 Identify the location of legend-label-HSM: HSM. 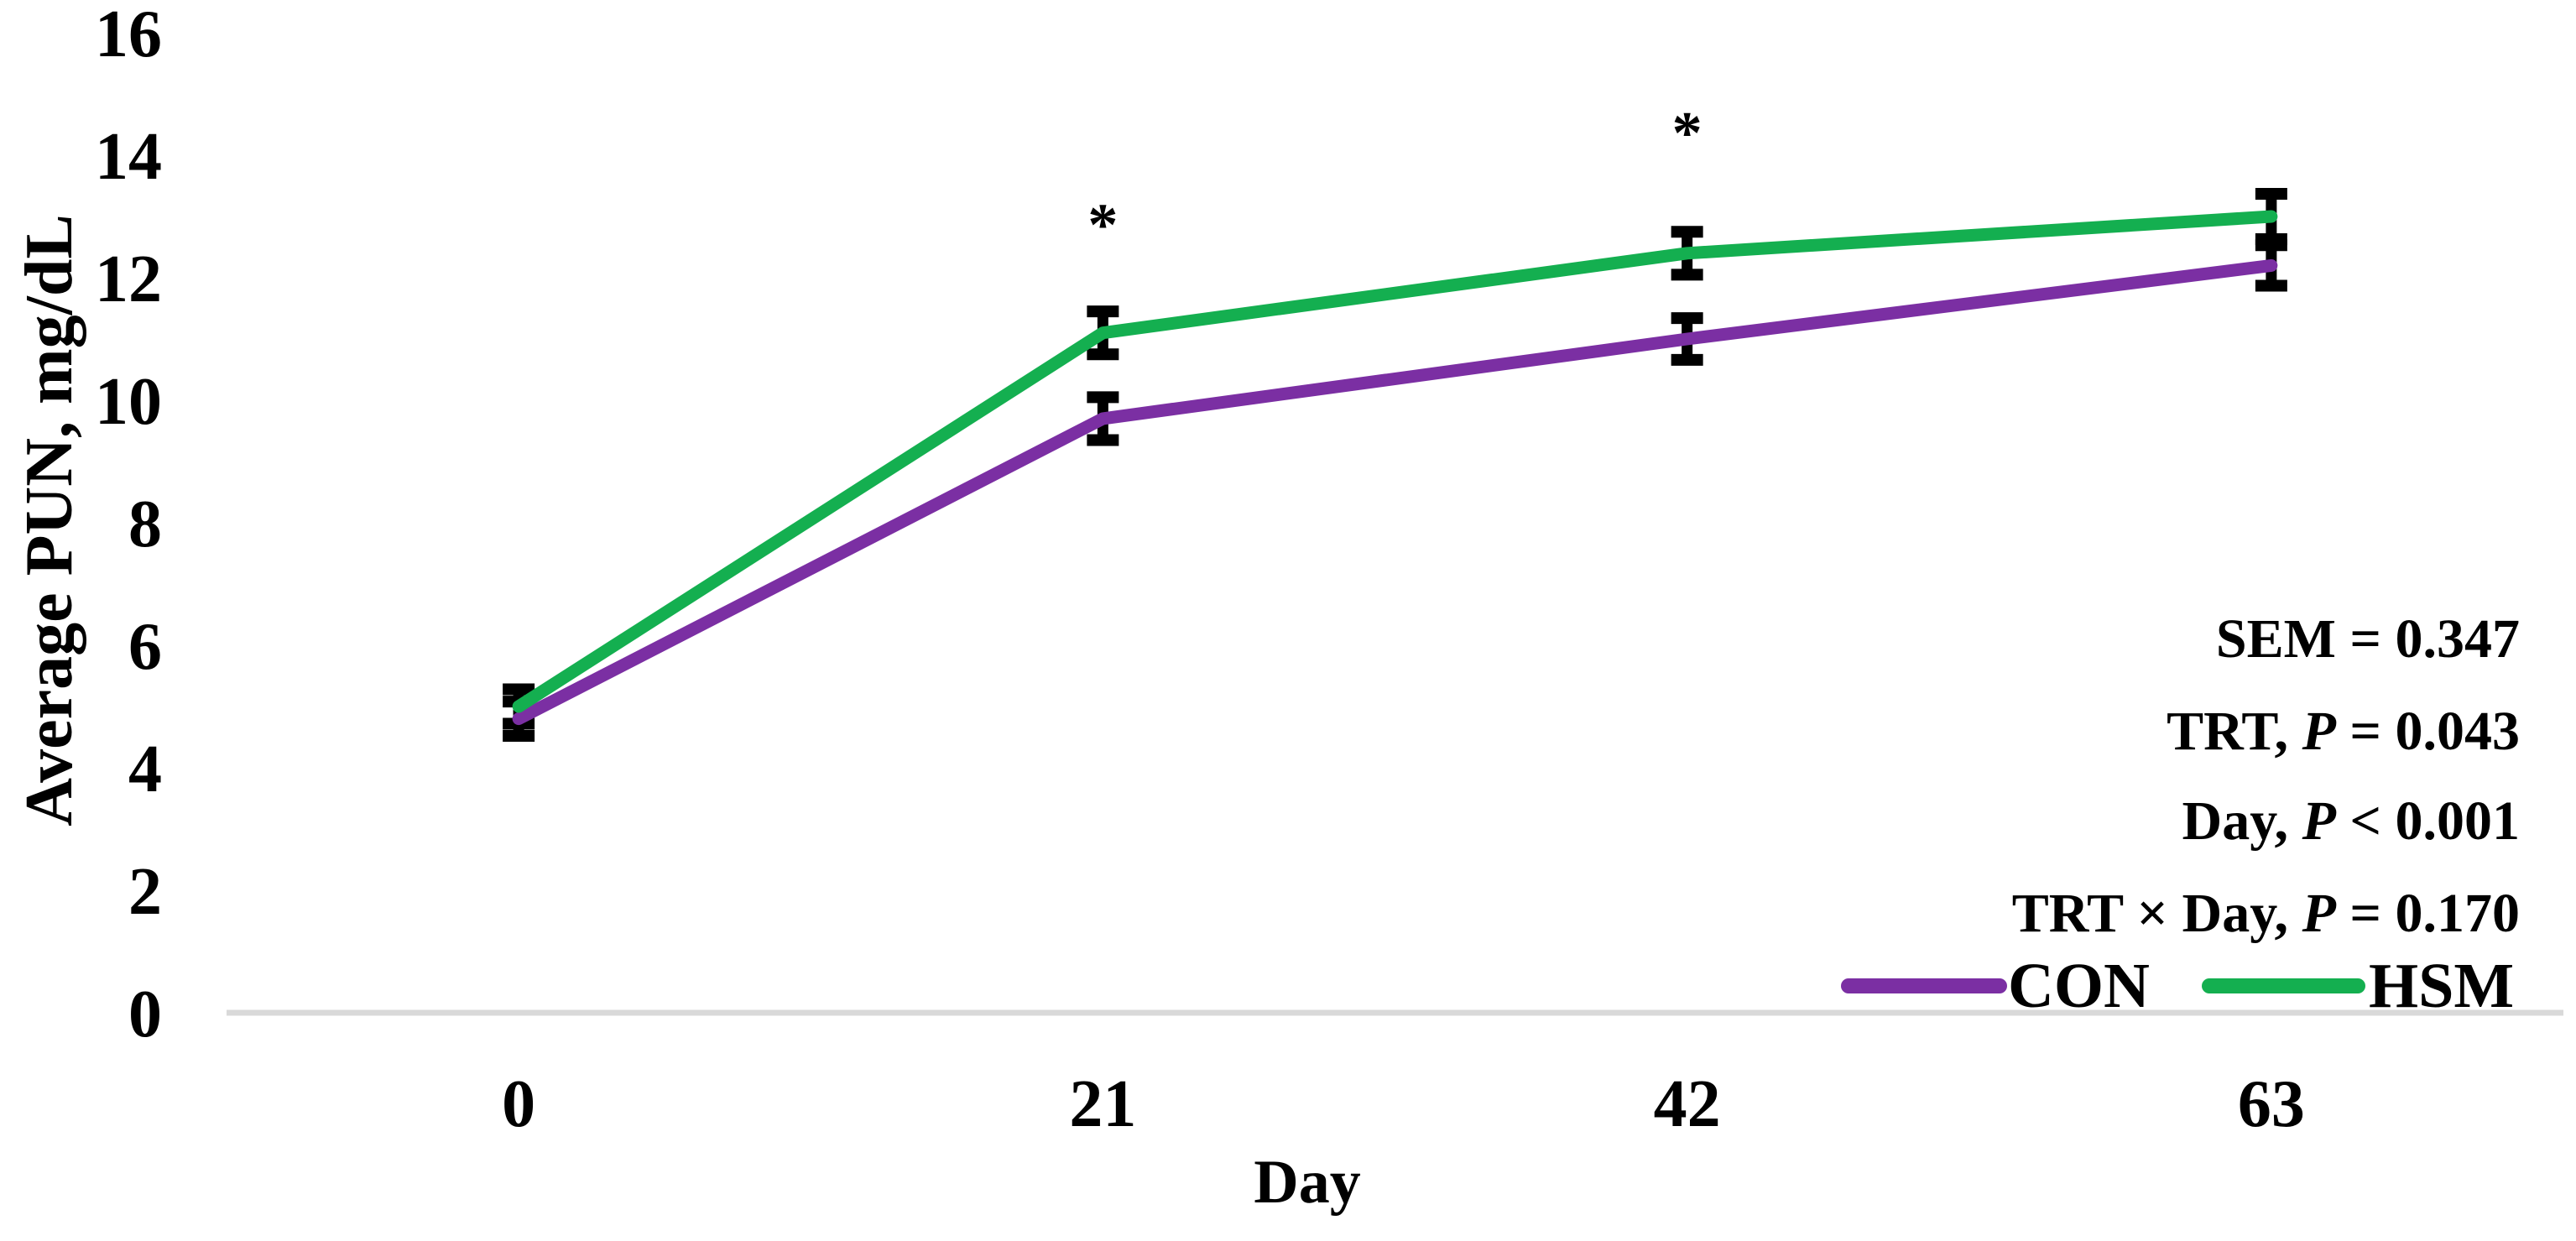
(2441, 986).